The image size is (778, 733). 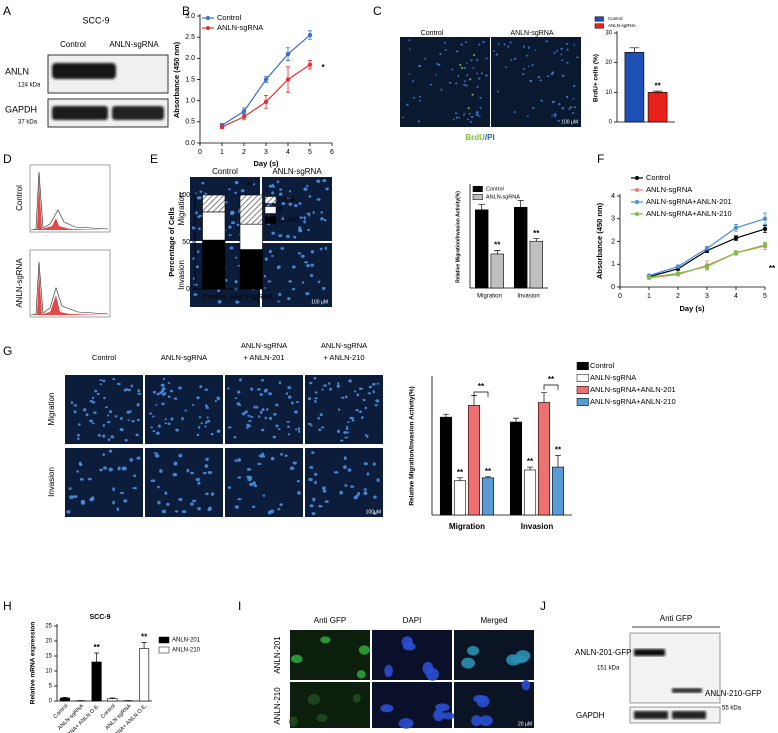 I want to click on x-tick-label: 5, so click(x=765, y=296).